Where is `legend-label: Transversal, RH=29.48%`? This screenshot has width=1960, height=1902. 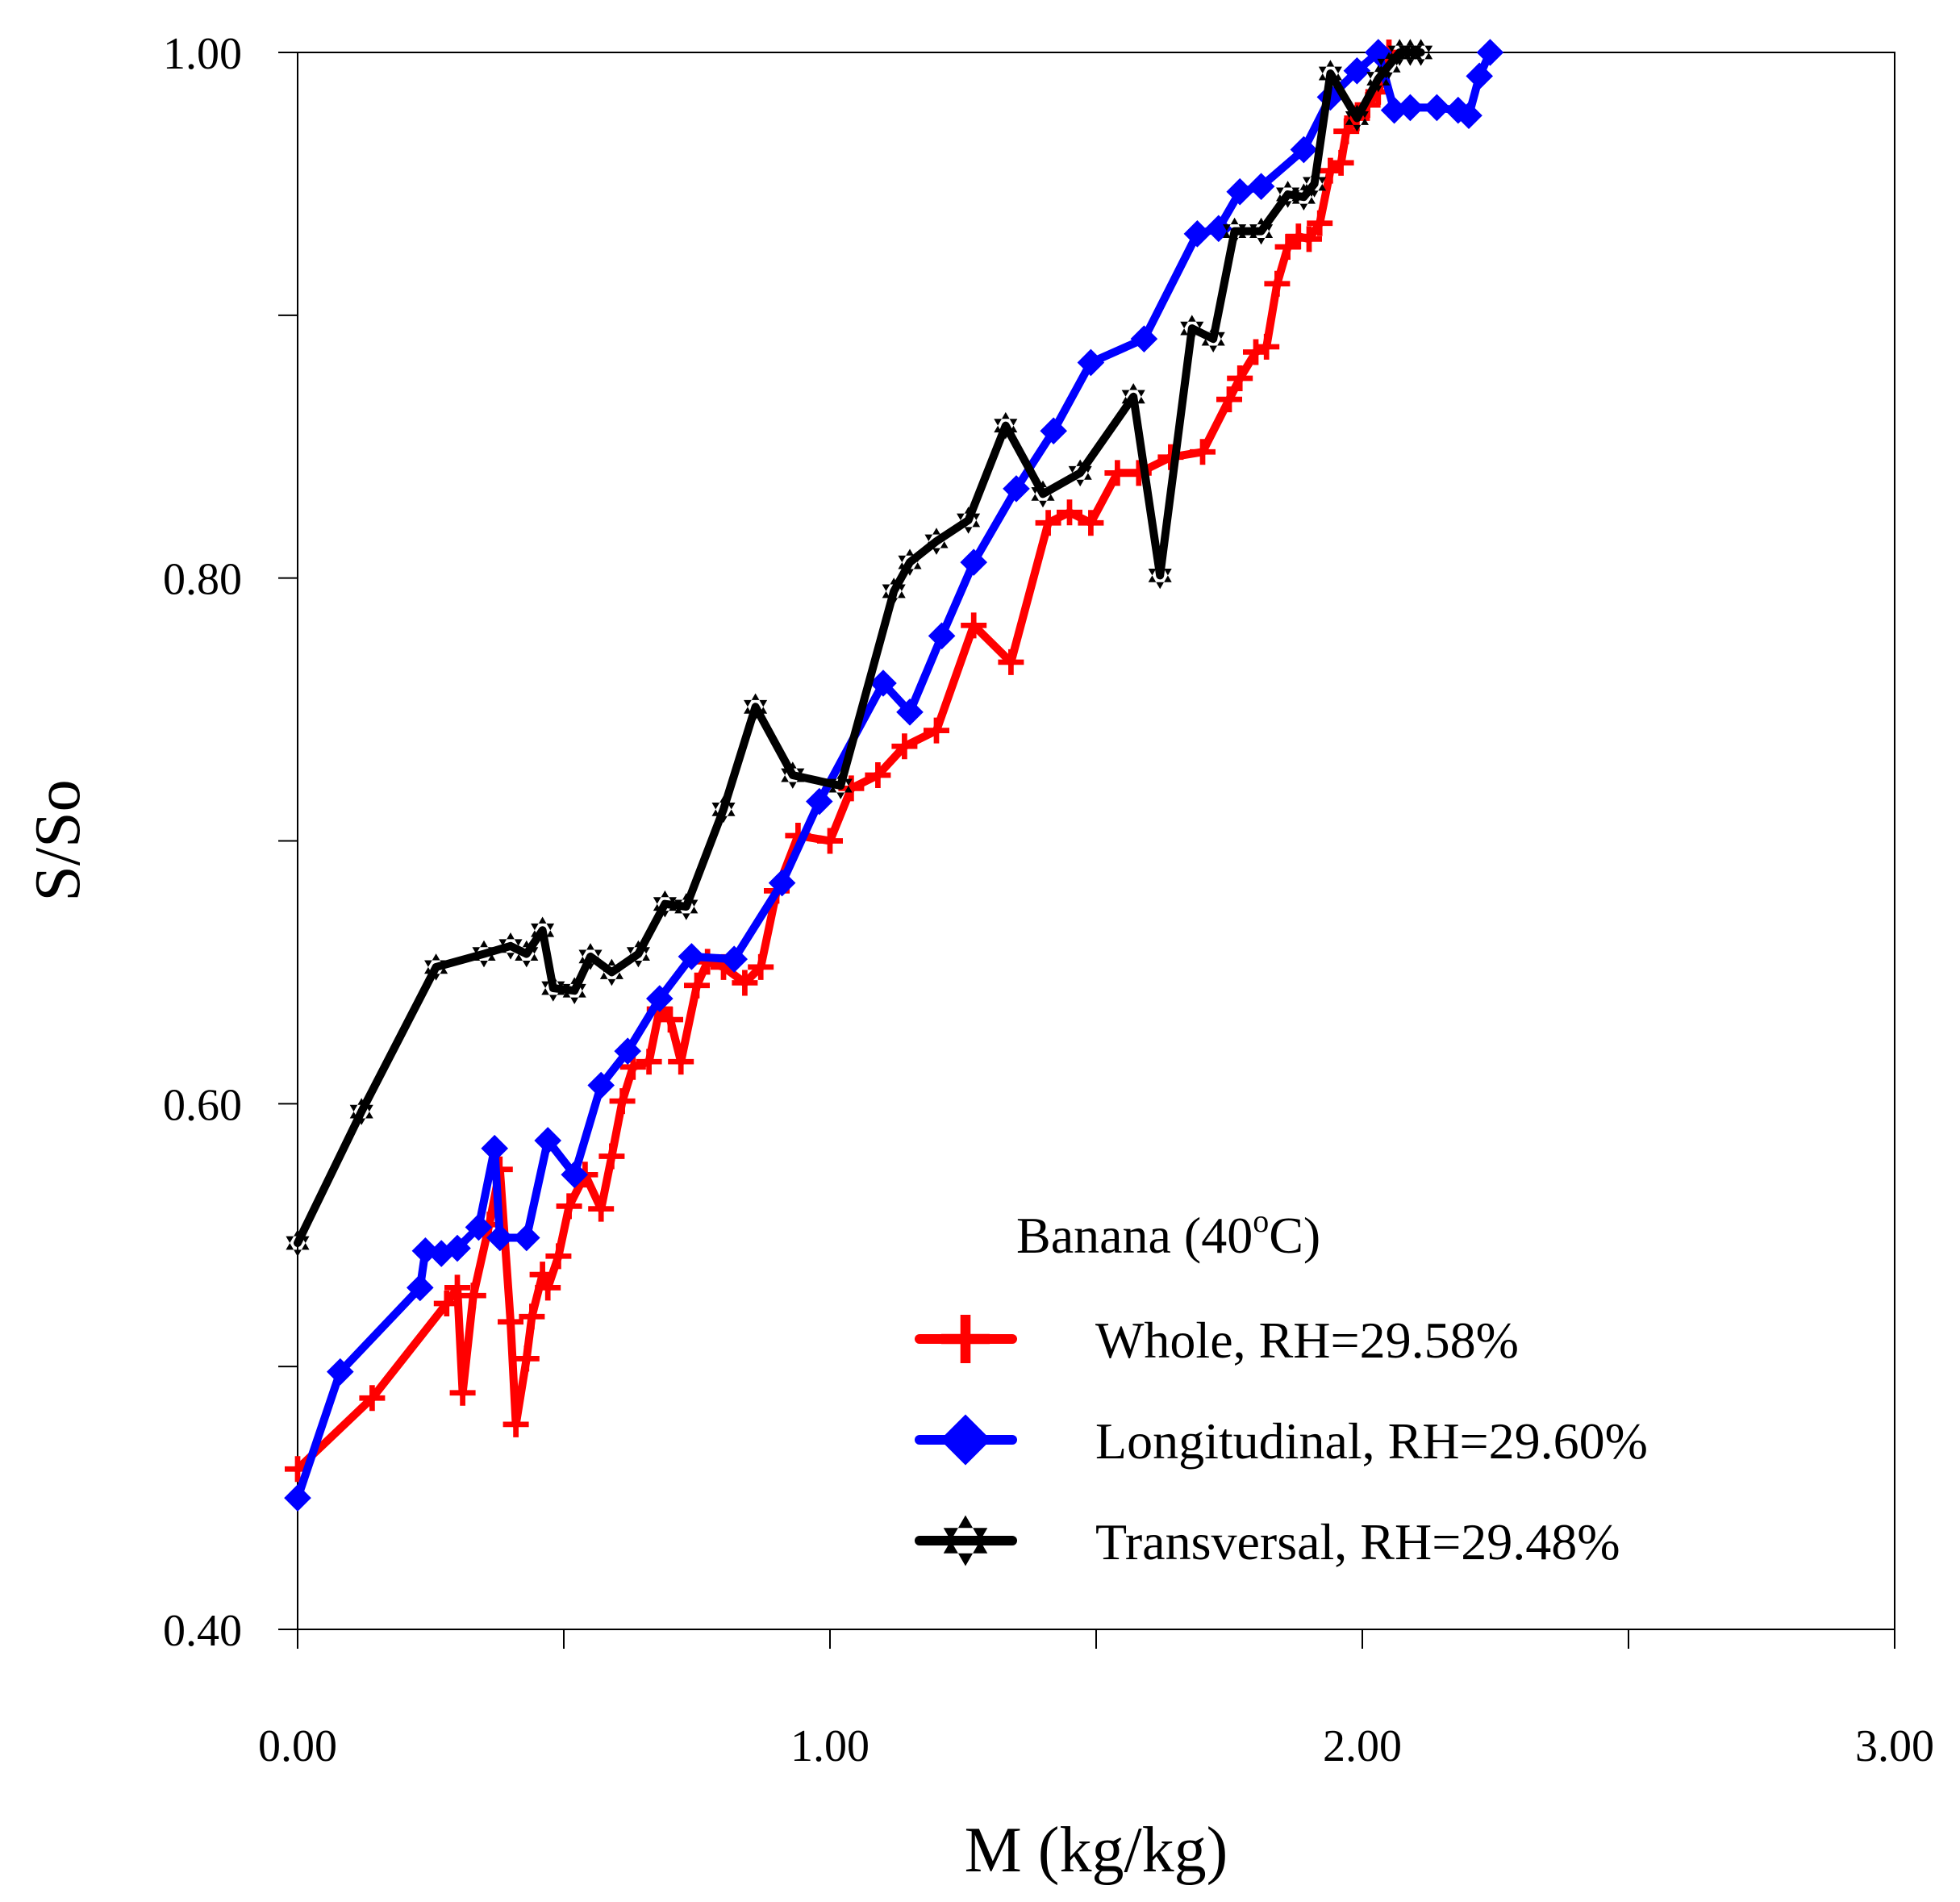 legend-label: Transversal, RH=29.48% is located at coordinates (1357, 1542).